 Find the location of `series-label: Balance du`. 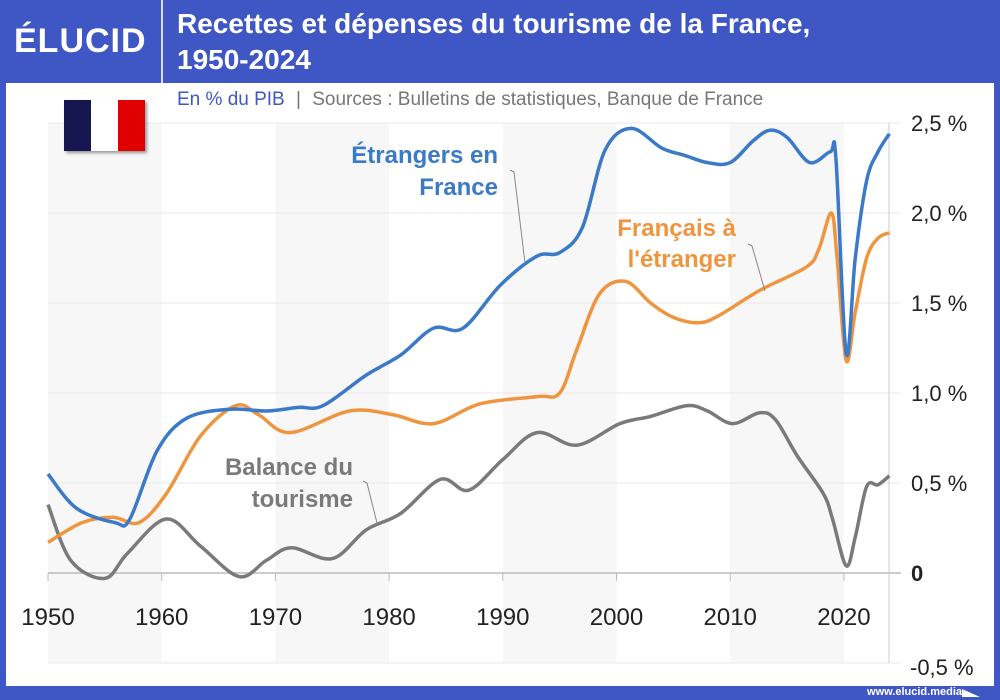

series-label: Balance du is located at coordinates (289, 467).